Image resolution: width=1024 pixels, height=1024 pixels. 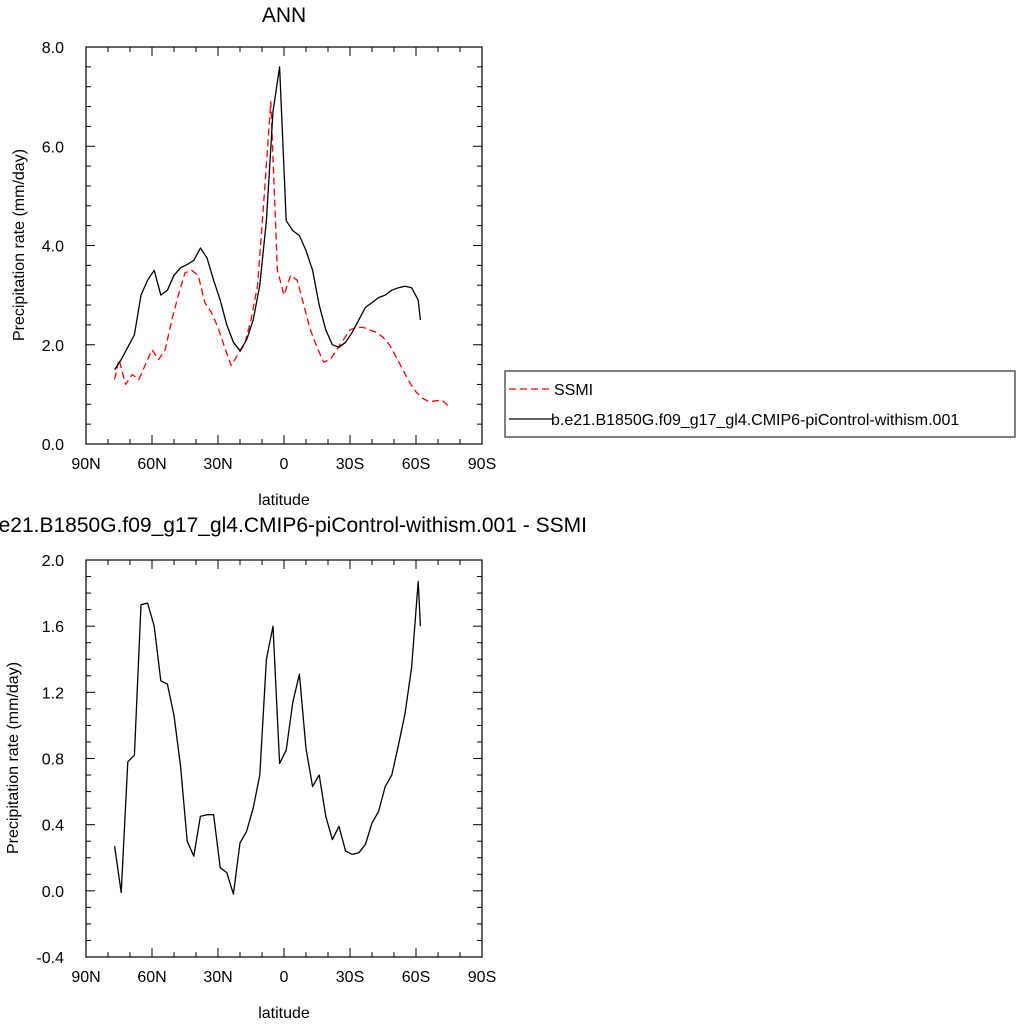 I want to click on panel-1-xtick-labels: 90N 60N 30N 0 30S 60S 90S, so click(x=283, y=464).